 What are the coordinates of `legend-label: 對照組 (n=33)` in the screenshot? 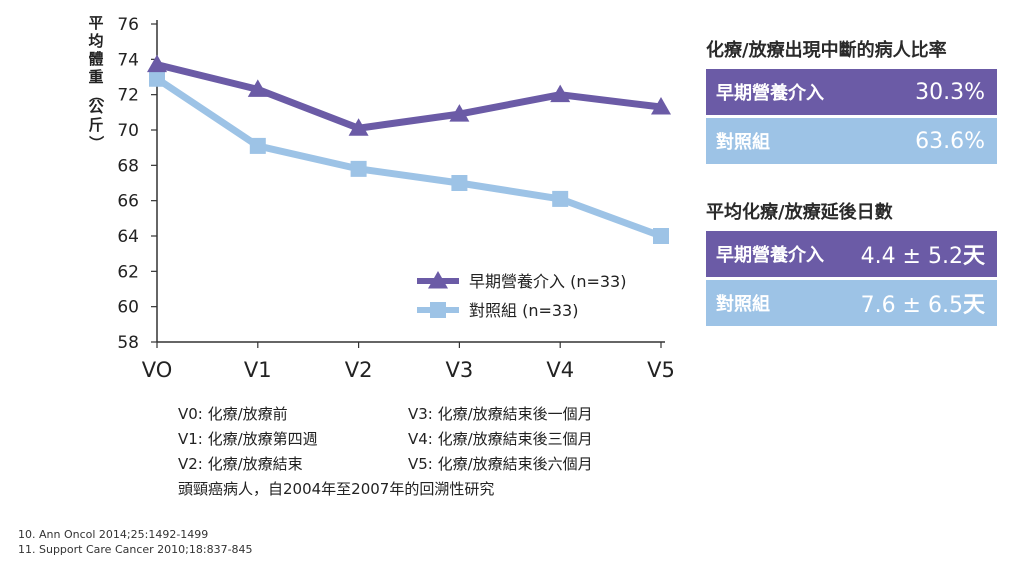 It's located at (523, 310).